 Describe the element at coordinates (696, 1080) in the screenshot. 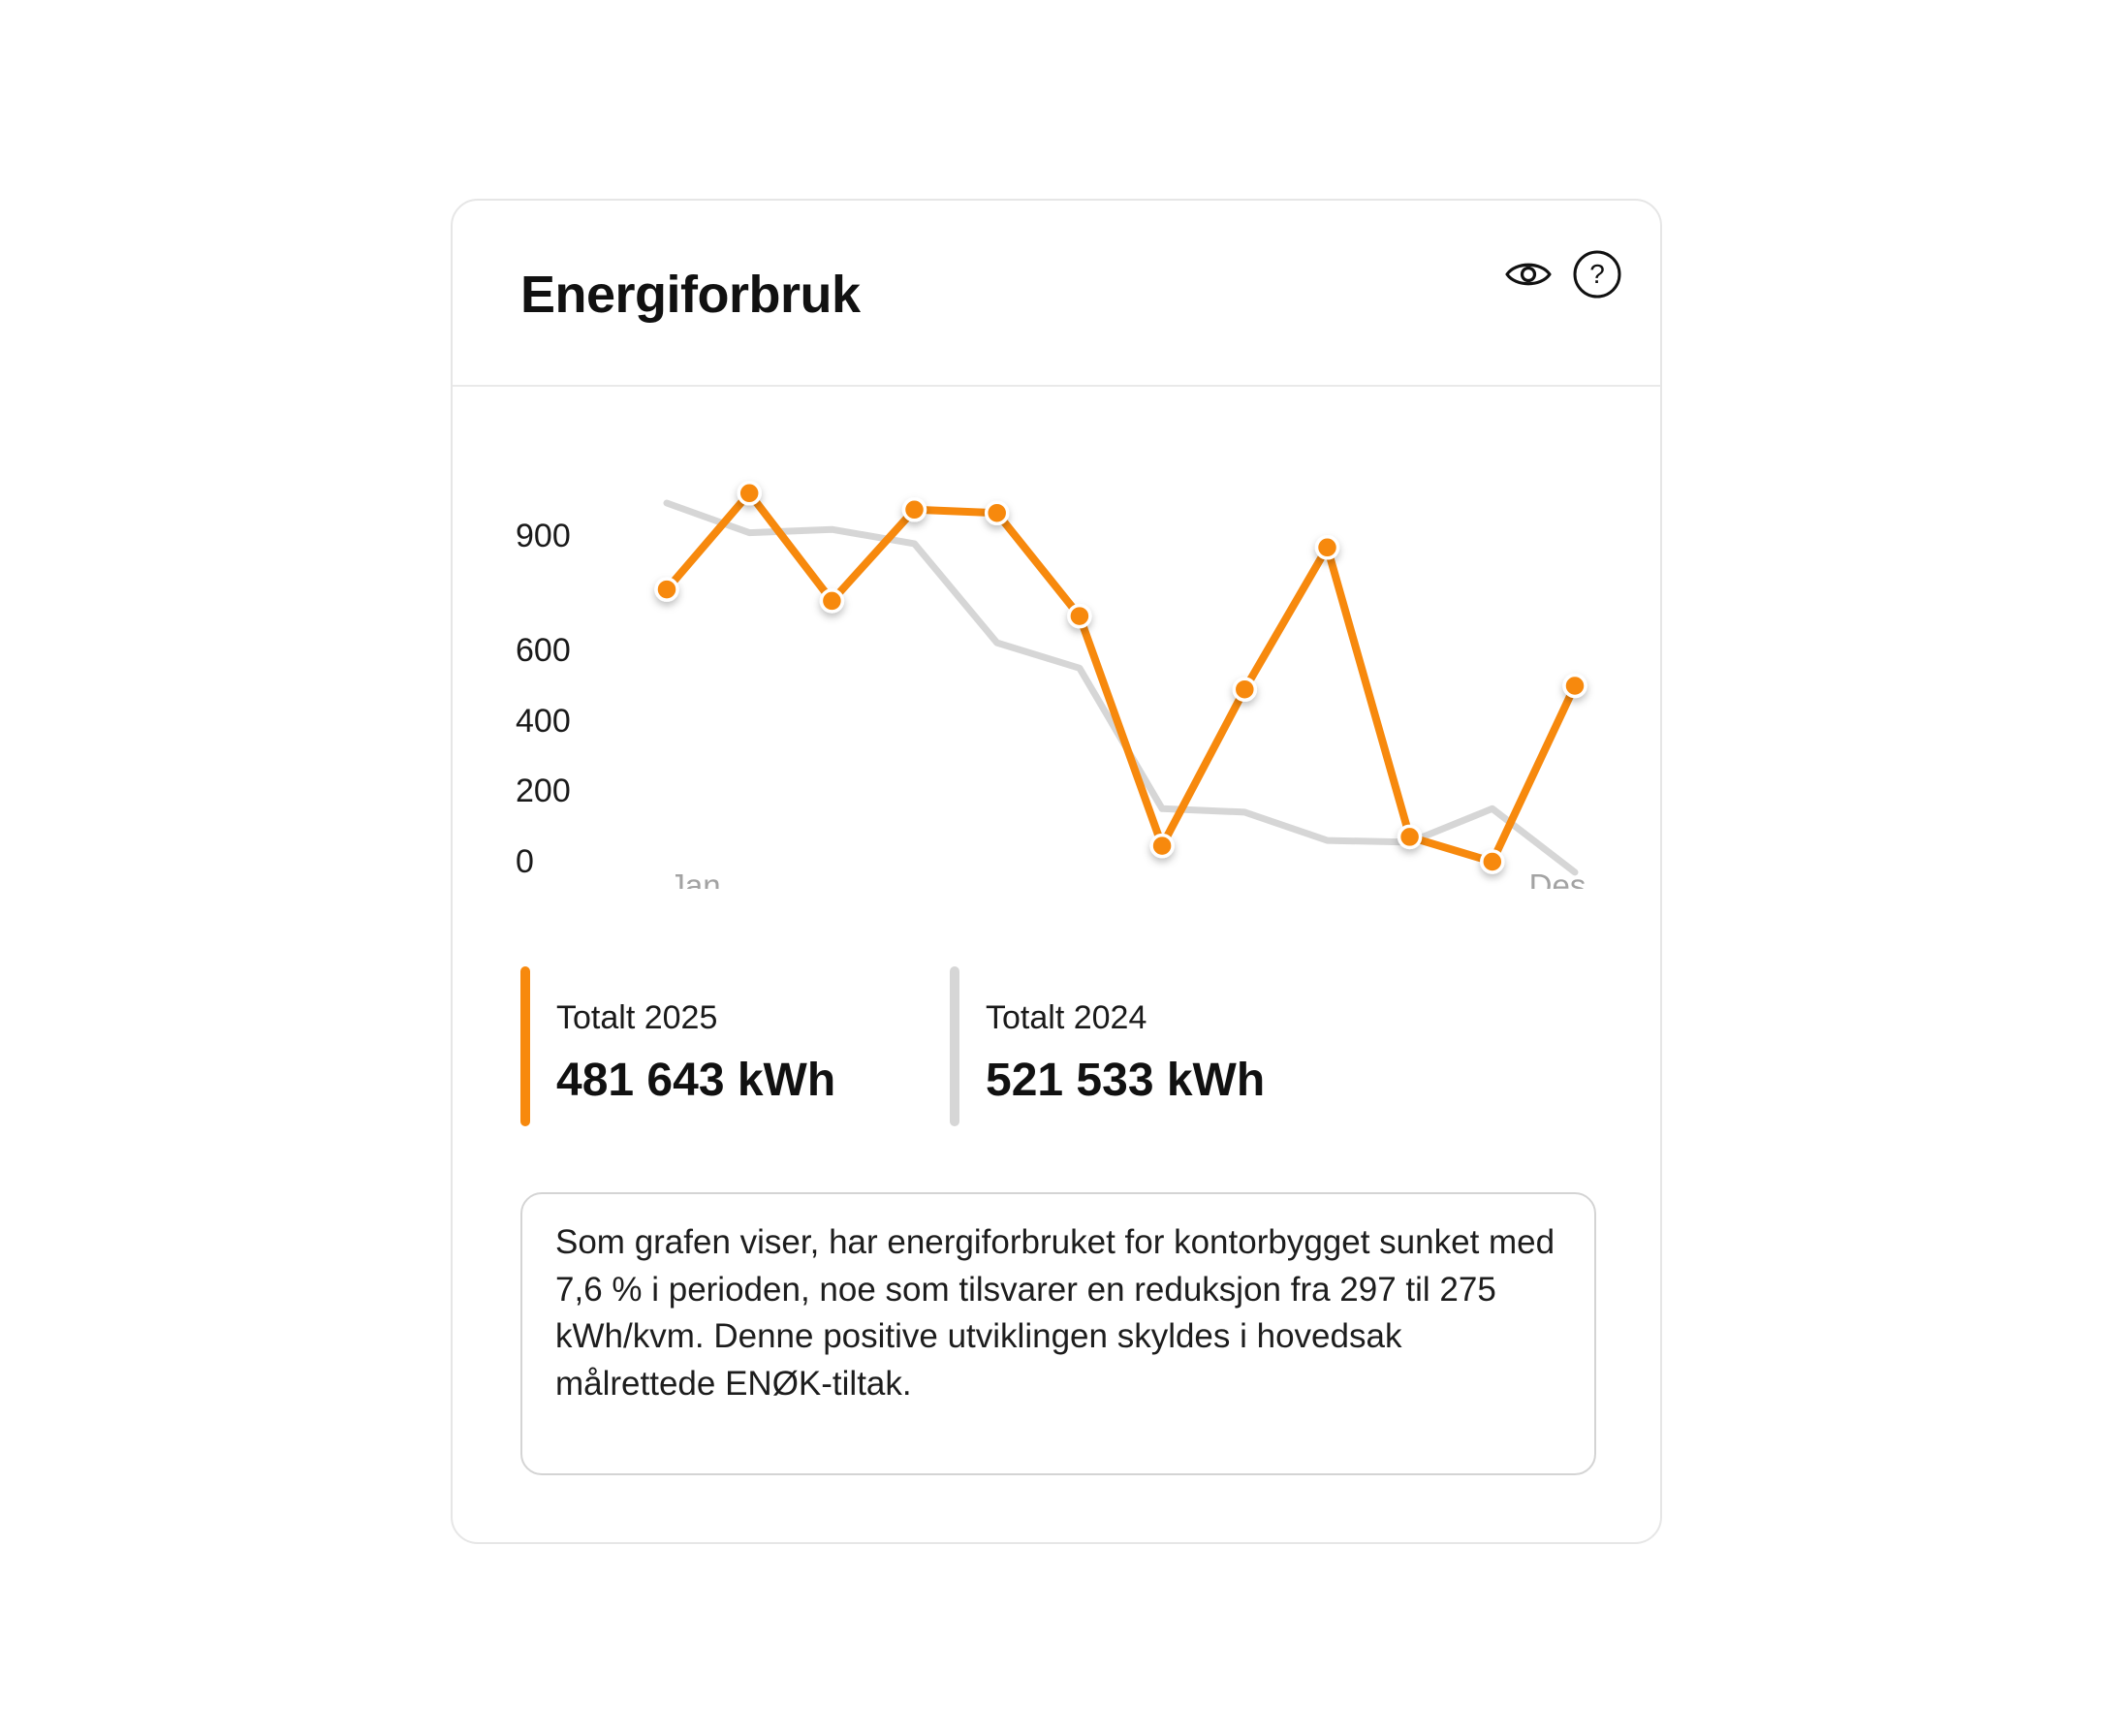

I see `total-2025-value: 481 643 kWh` at that location.